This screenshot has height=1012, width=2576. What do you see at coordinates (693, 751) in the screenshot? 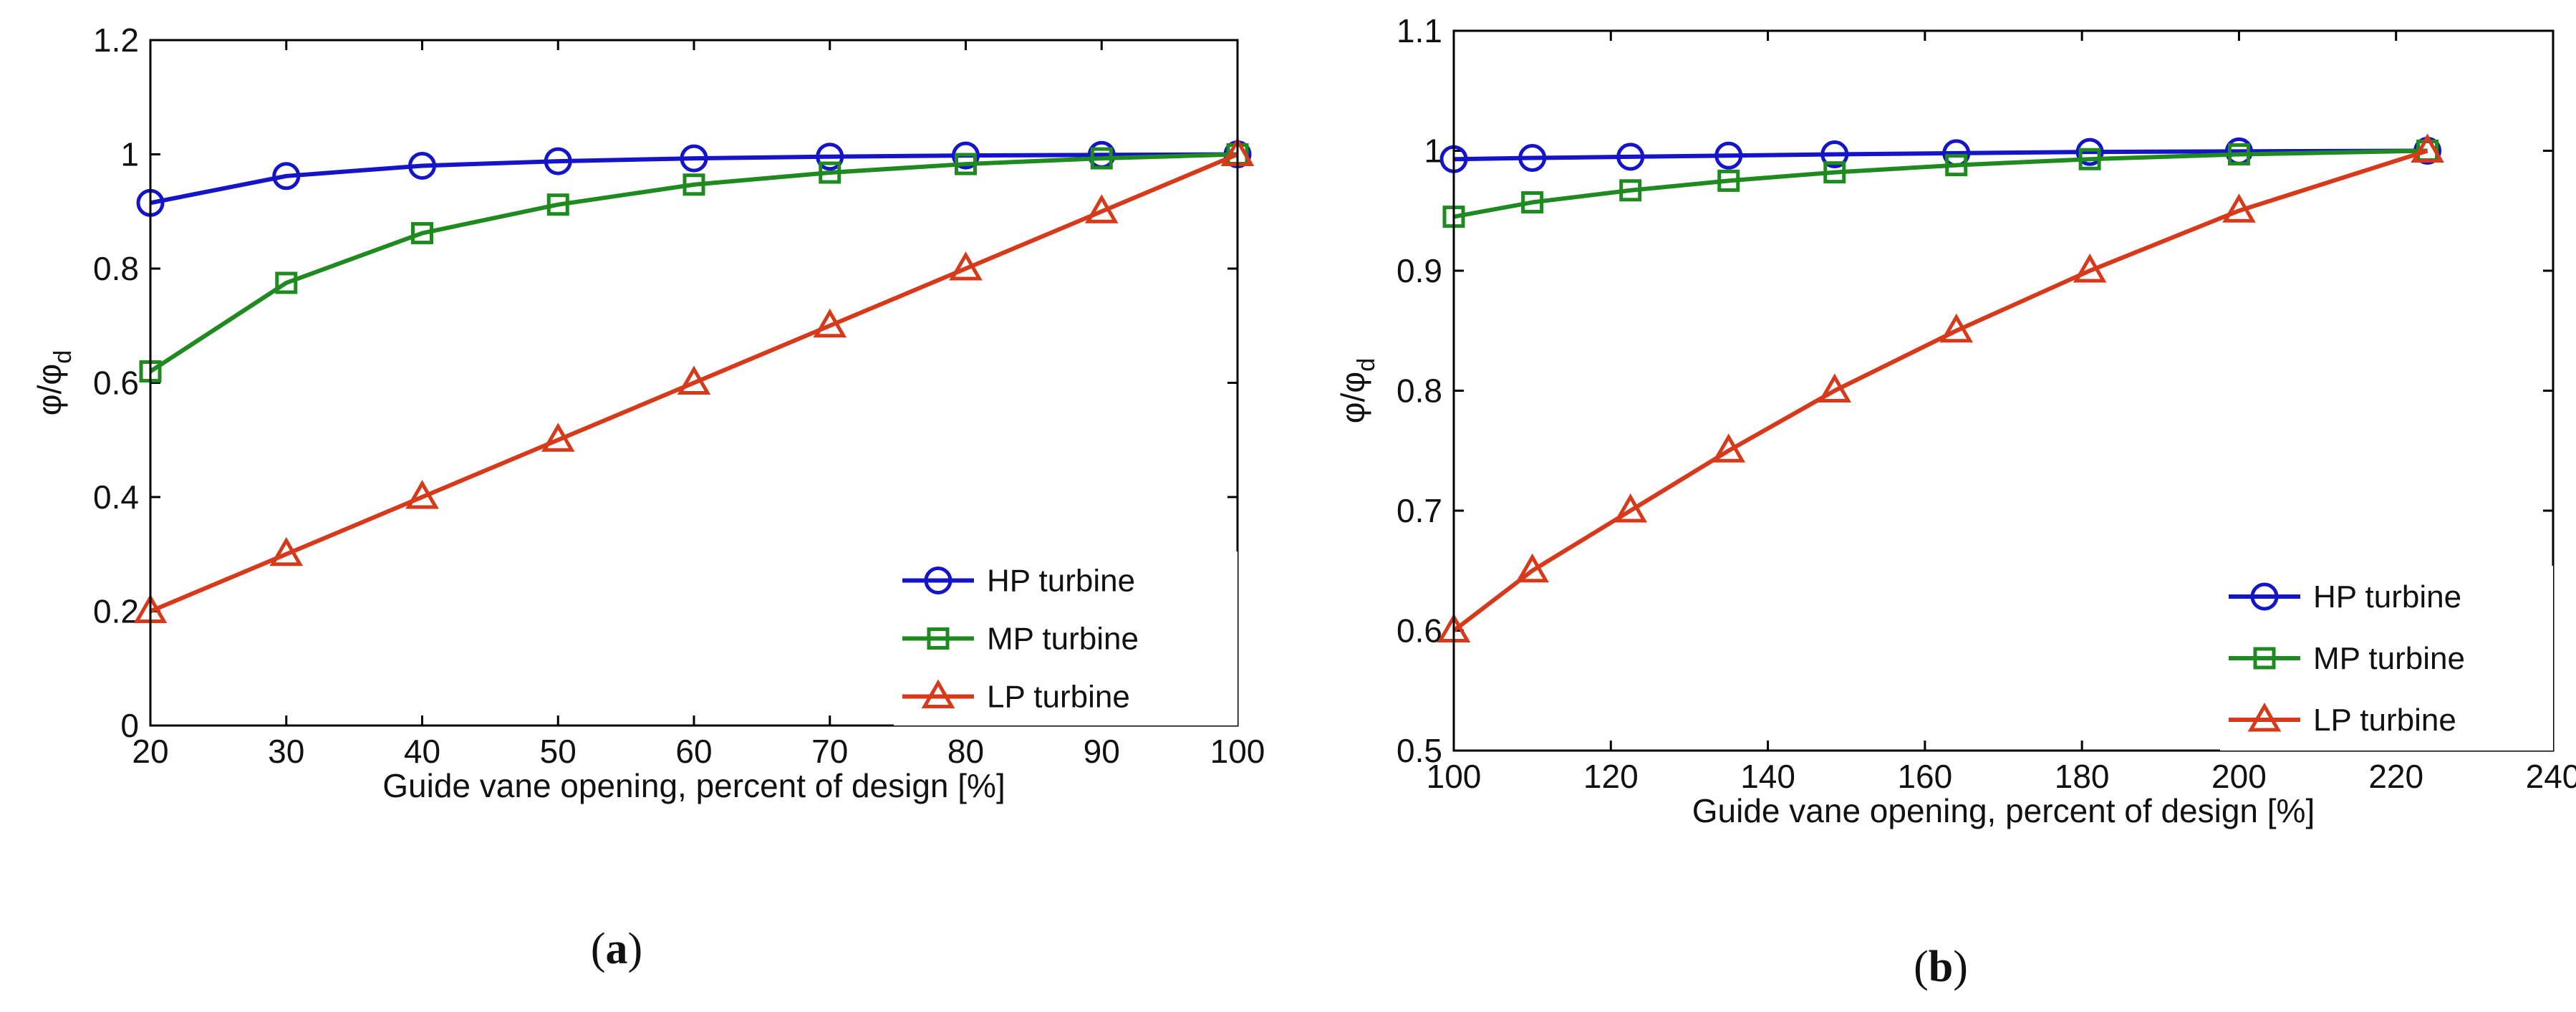
I see `x-tick-label-a: 60` at bounding box center [693, 751].